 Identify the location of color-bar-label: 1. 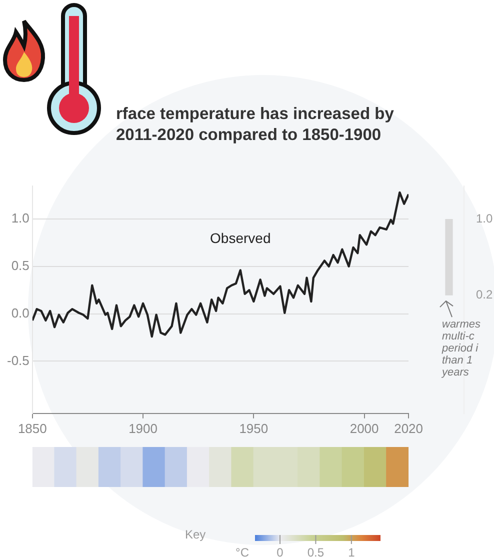
(352, 551).